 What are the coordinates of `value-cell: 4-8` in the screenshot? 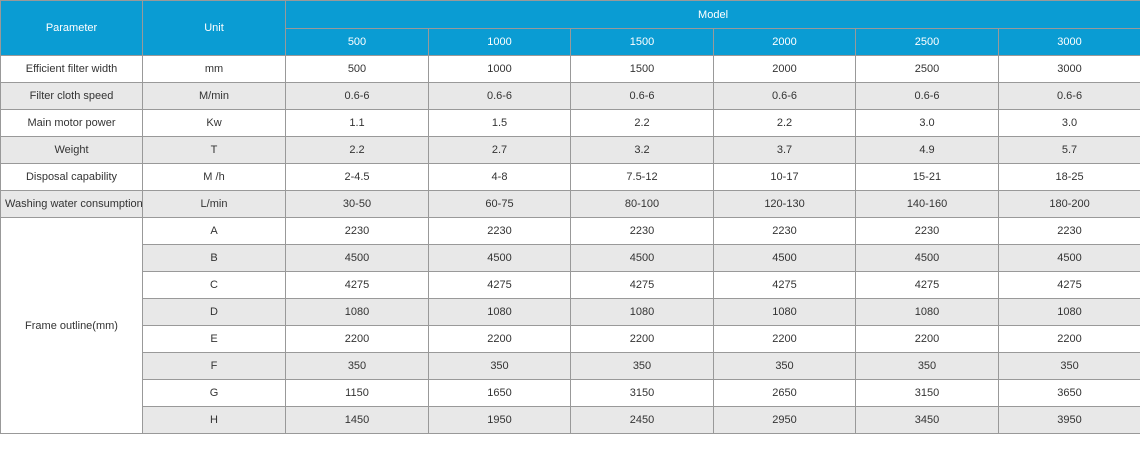 It's located at (499, 177).